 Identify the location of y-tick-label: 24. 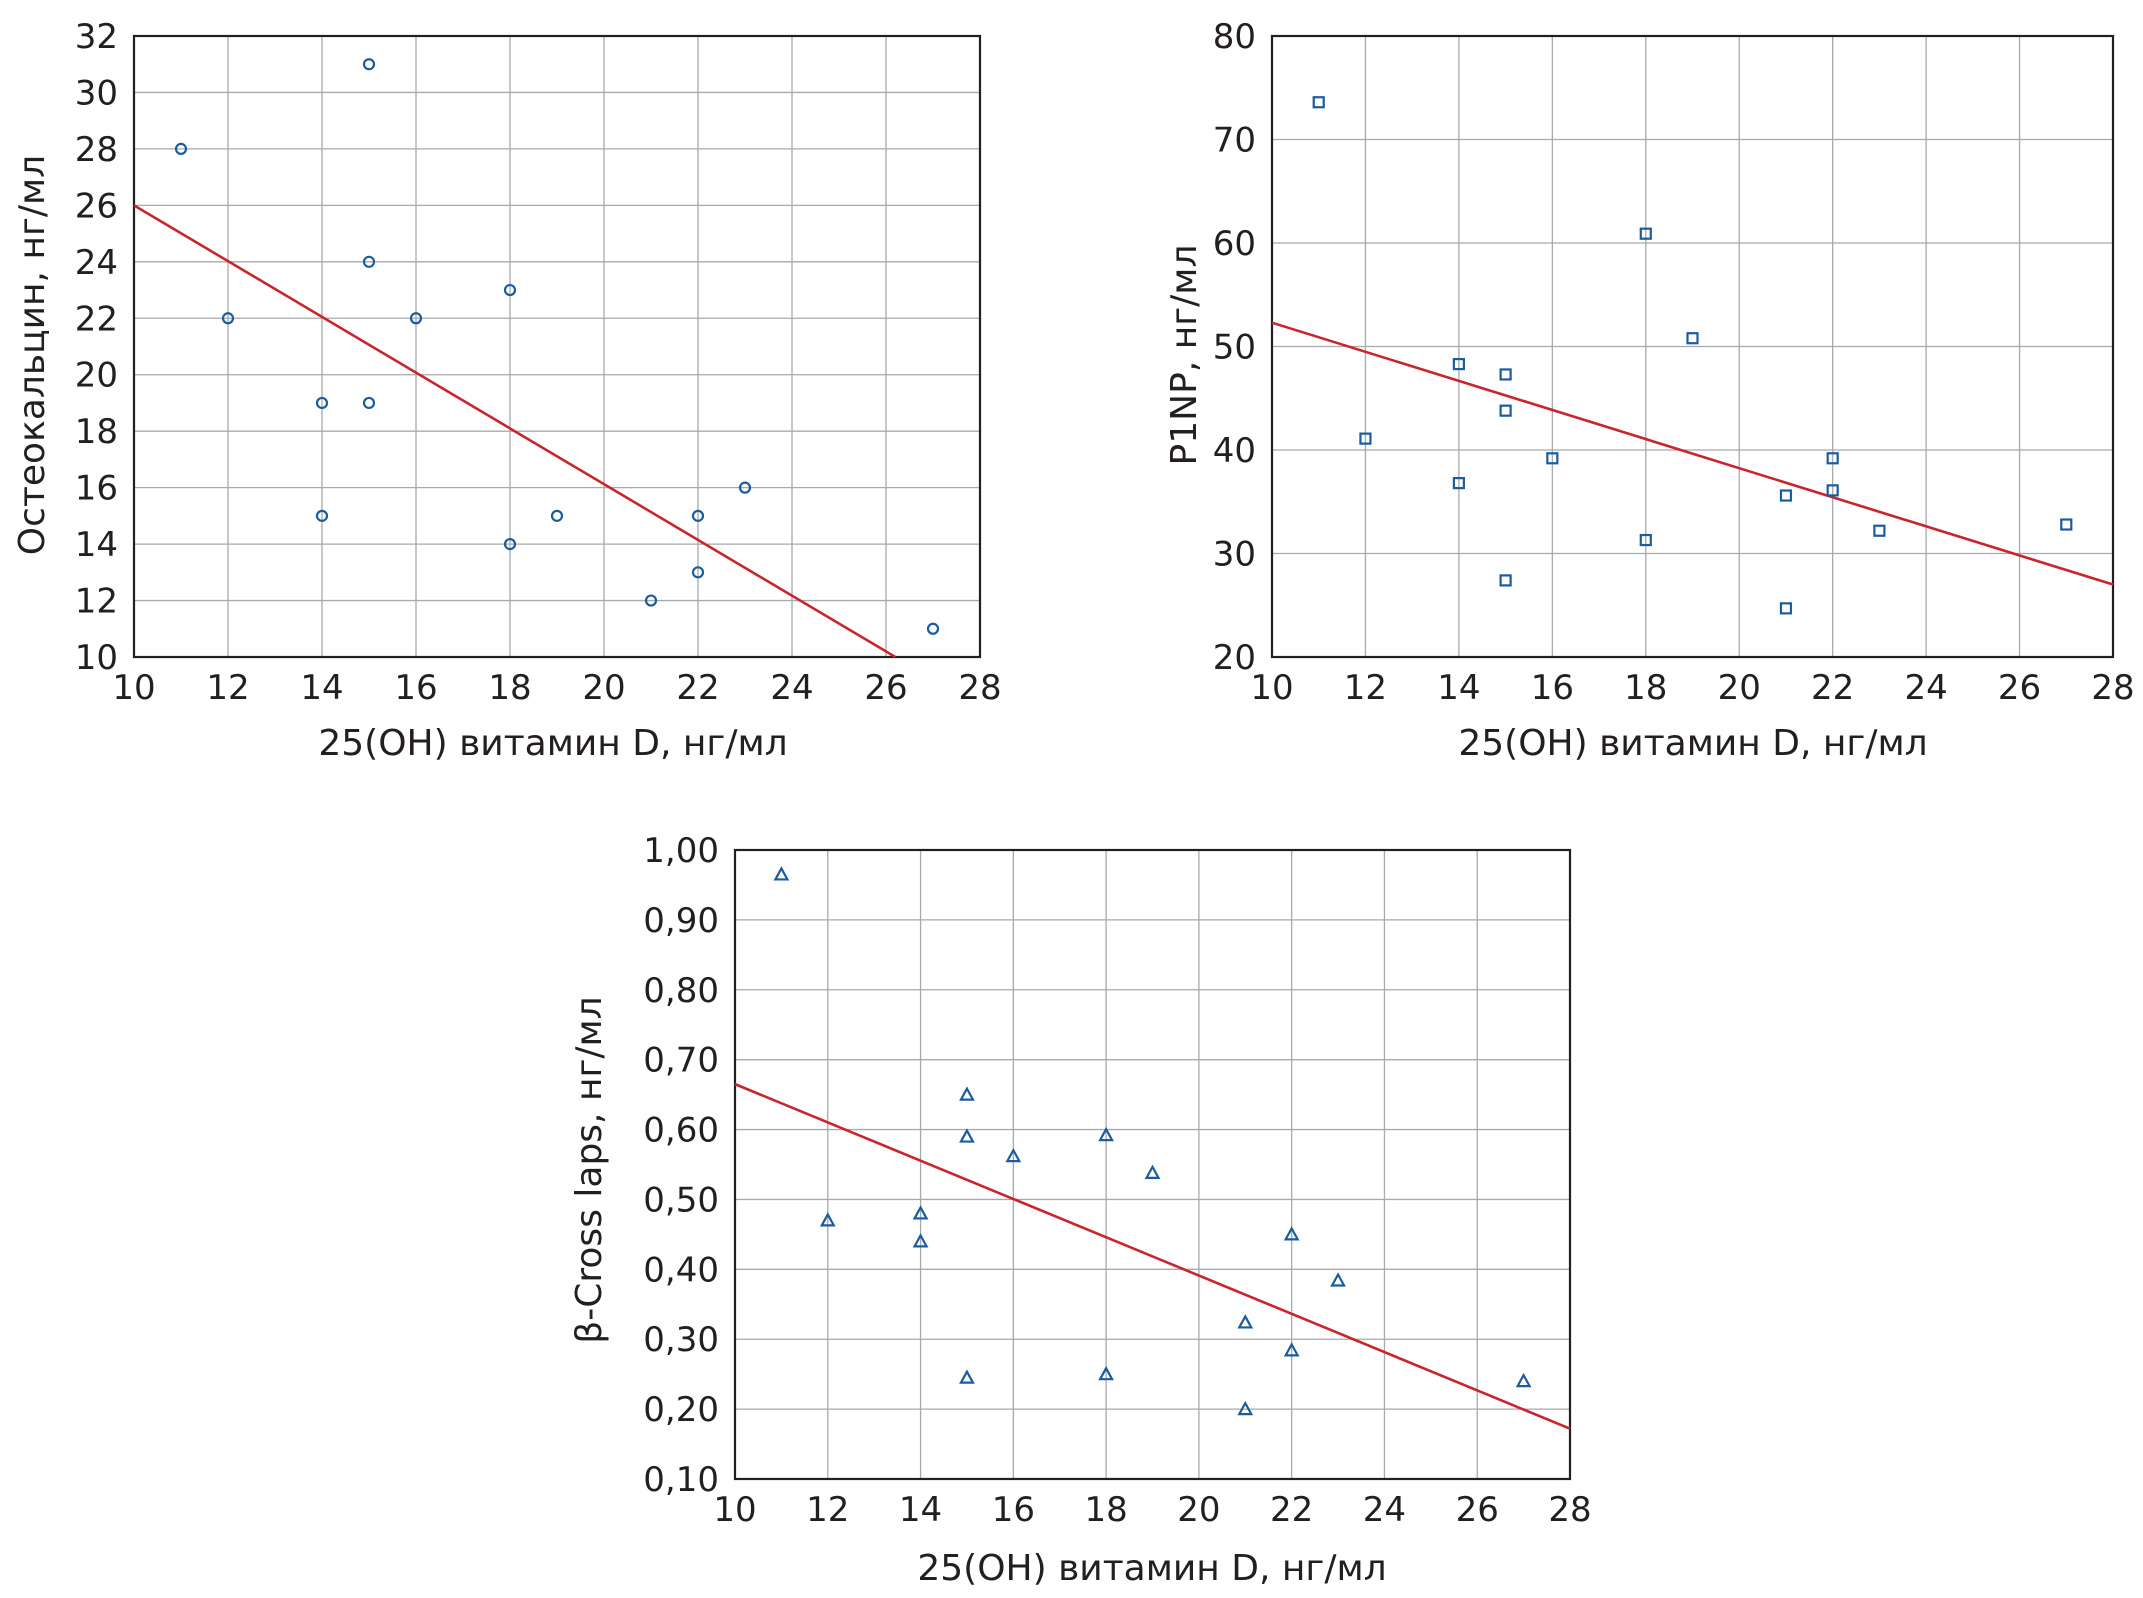
(96, 263).